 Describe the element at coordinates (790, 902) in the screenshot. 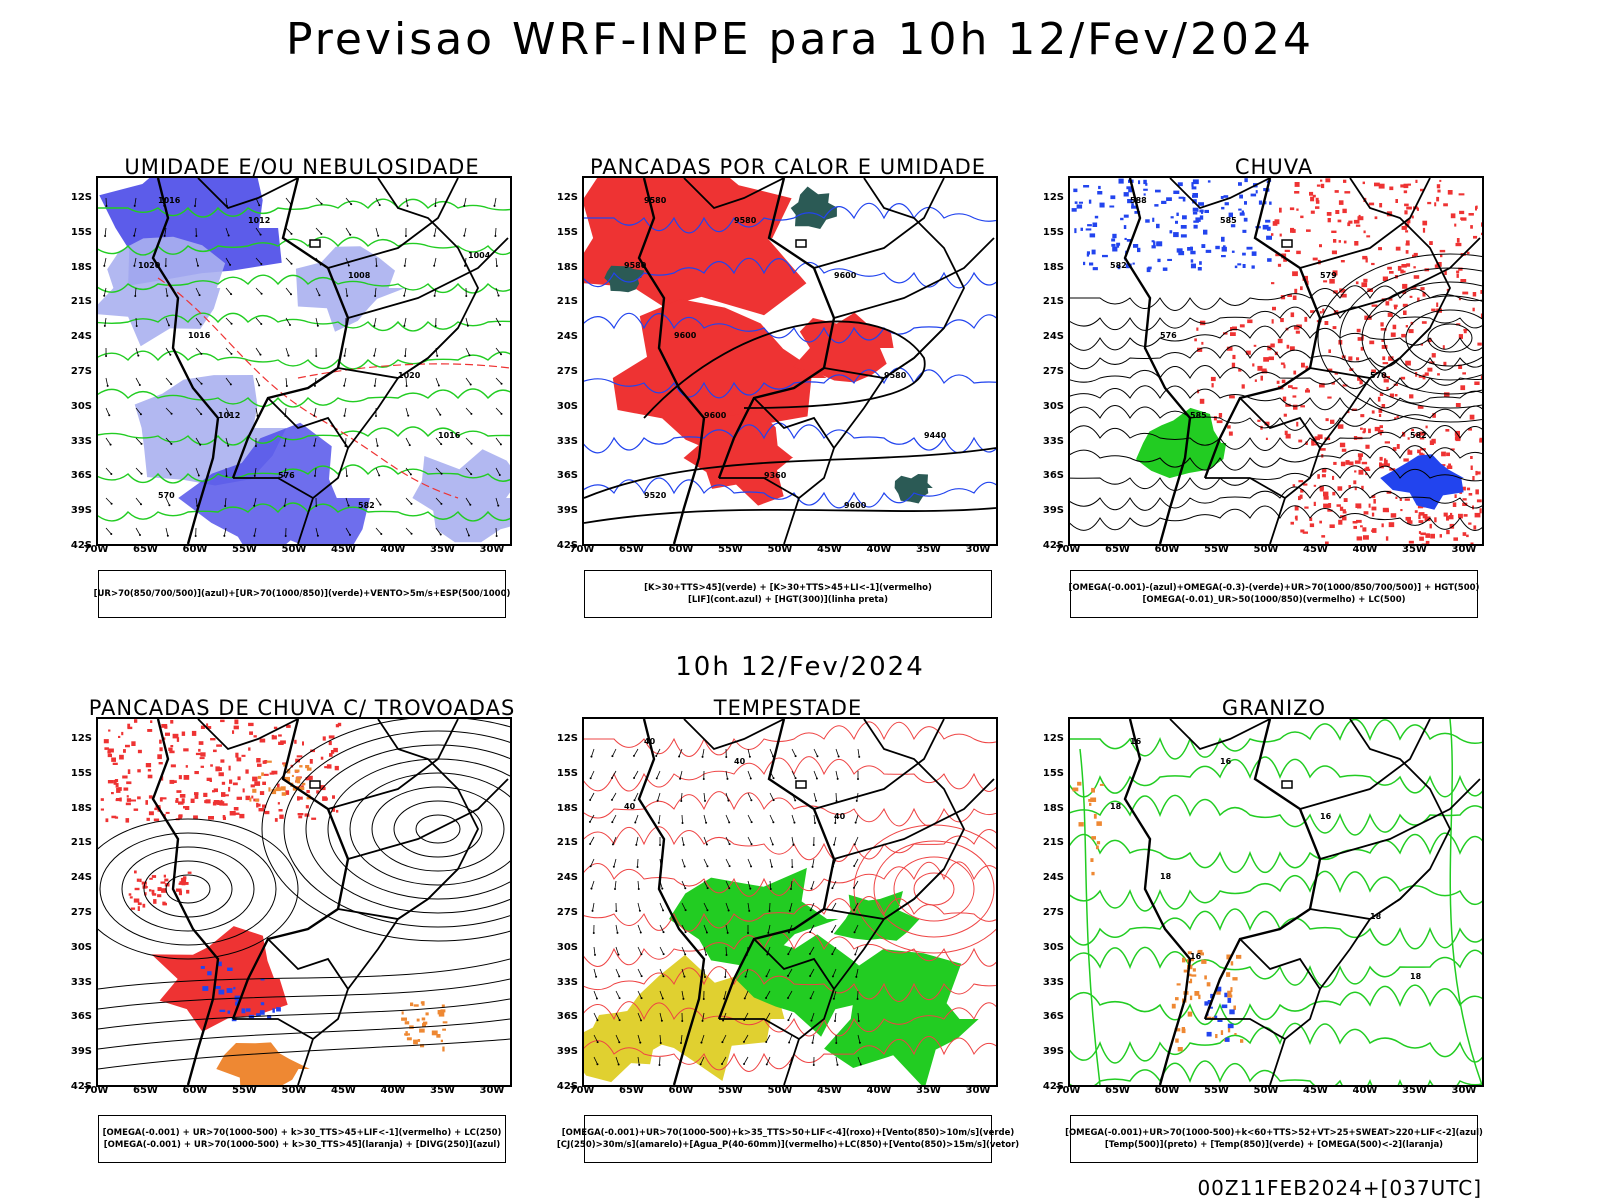

I see `map-tempestade: 40 40 40 40` at that location.